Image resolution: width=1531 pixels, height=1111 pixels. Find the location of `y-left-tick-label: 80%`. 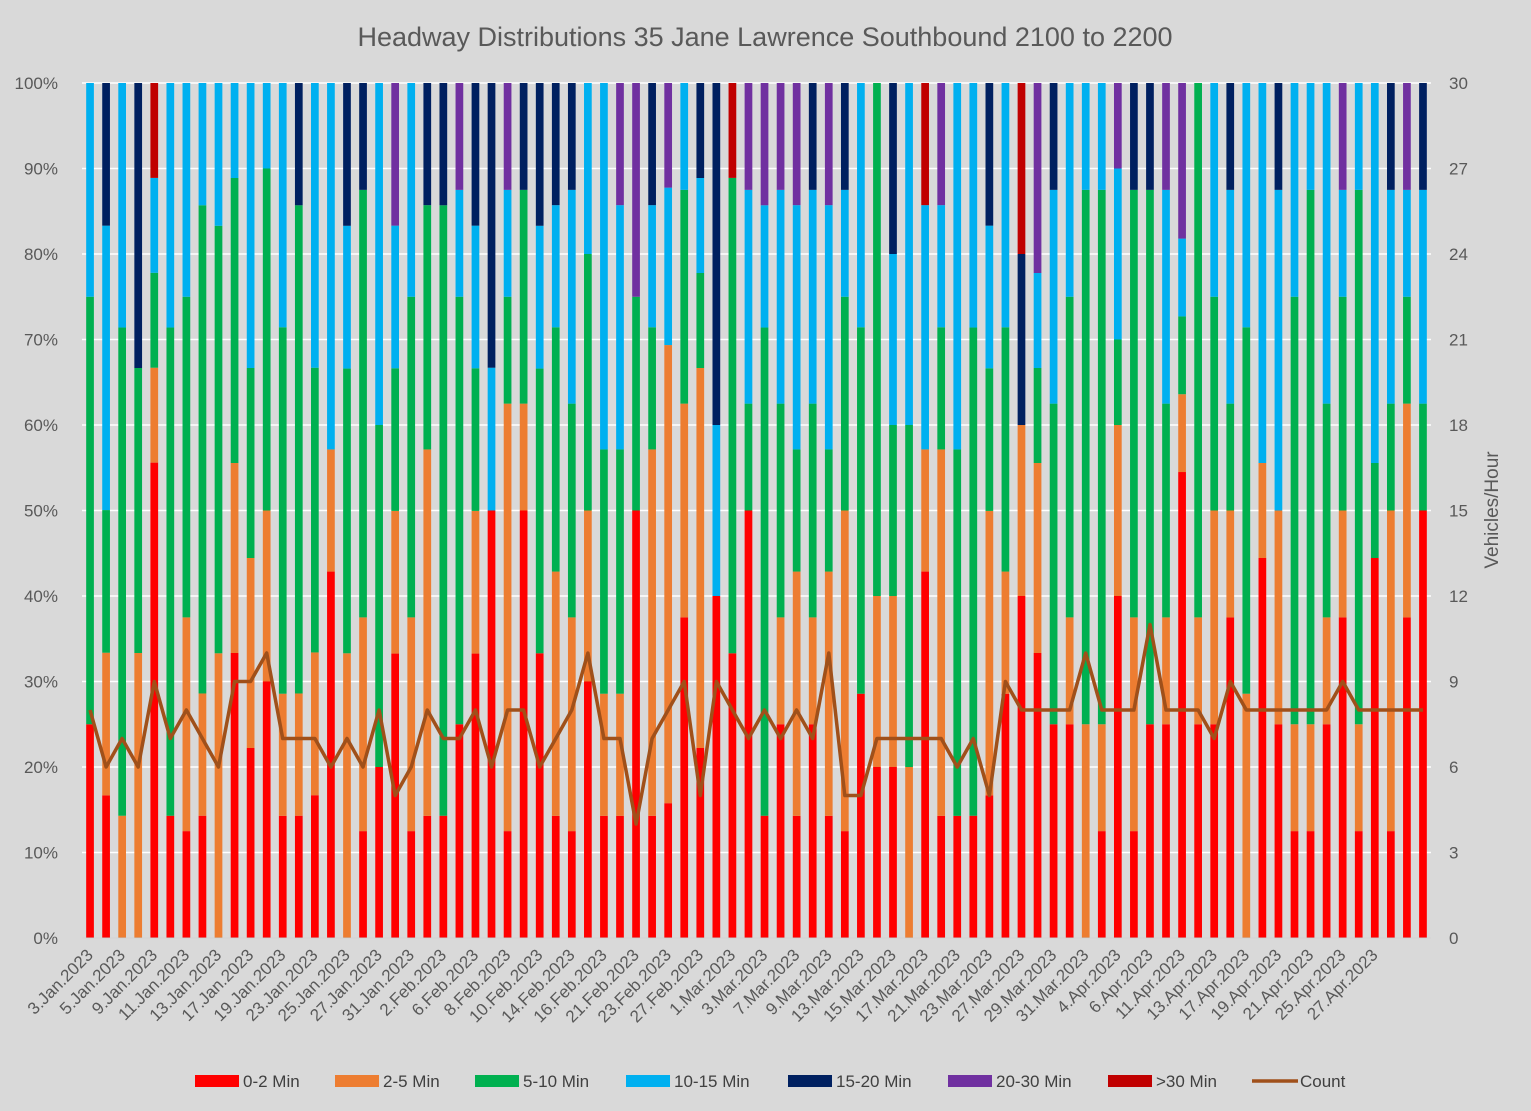

y-left-tick-label: 80% is located at coordinates (41, 254).